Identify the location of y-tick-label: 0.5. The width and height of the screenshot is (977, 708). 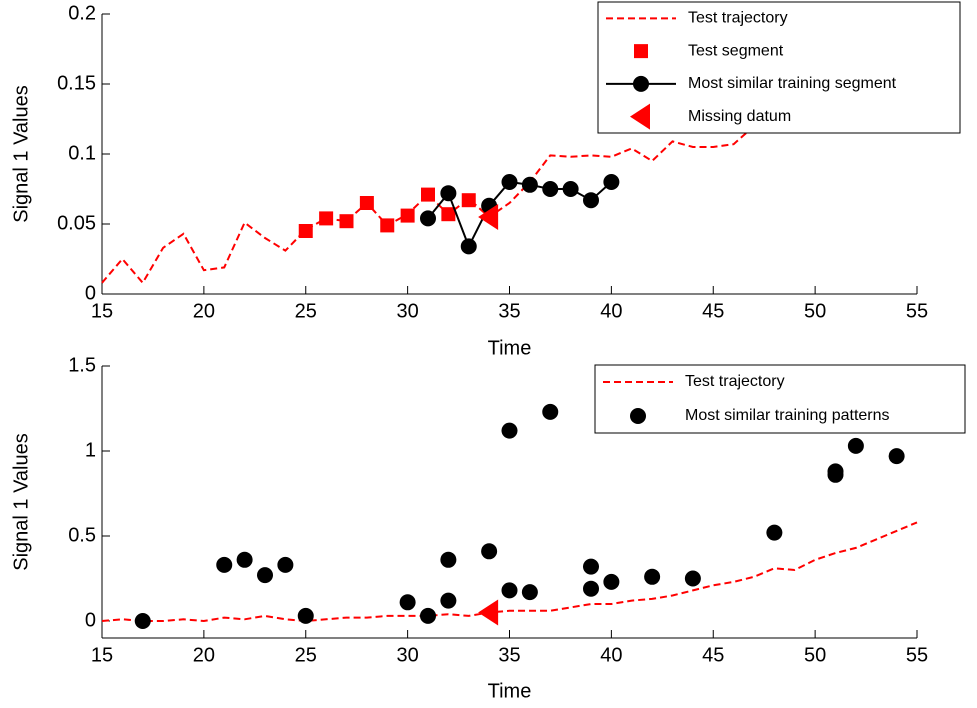
(82, 535).